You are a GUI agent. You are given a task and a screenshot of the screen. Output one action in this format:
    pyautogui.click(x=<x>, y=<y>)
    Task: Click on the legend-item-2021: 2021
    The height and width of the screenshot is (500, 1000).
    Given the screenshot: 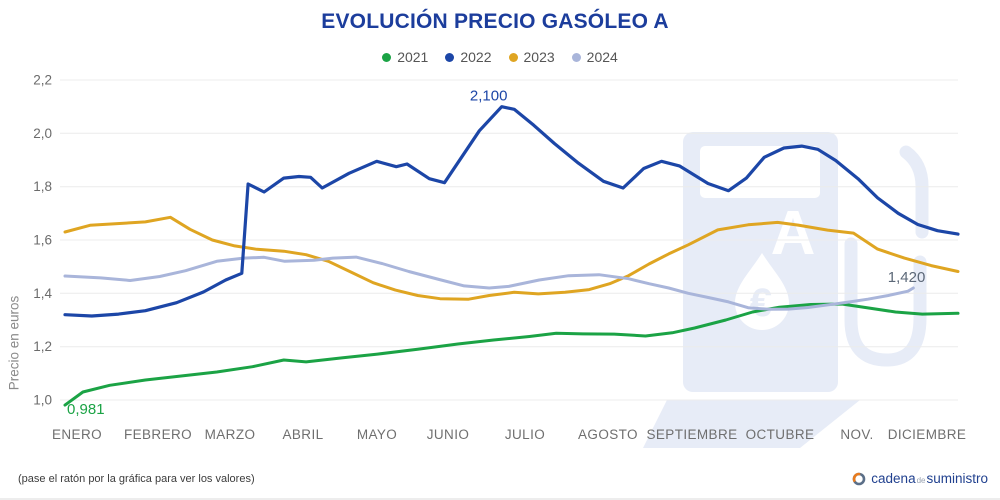 What is the action you would take?
    pyautogui.click(x=405, y=57)
    